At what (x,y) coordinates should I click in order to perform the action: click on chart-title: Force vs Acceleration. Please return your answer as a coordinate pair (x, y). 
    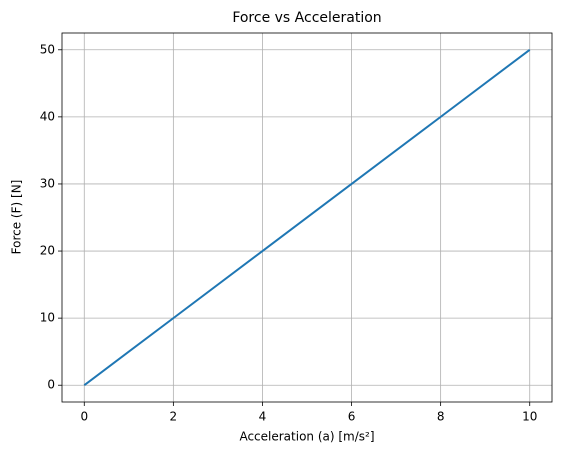
    Looking at the image, I should click on (306, 18).